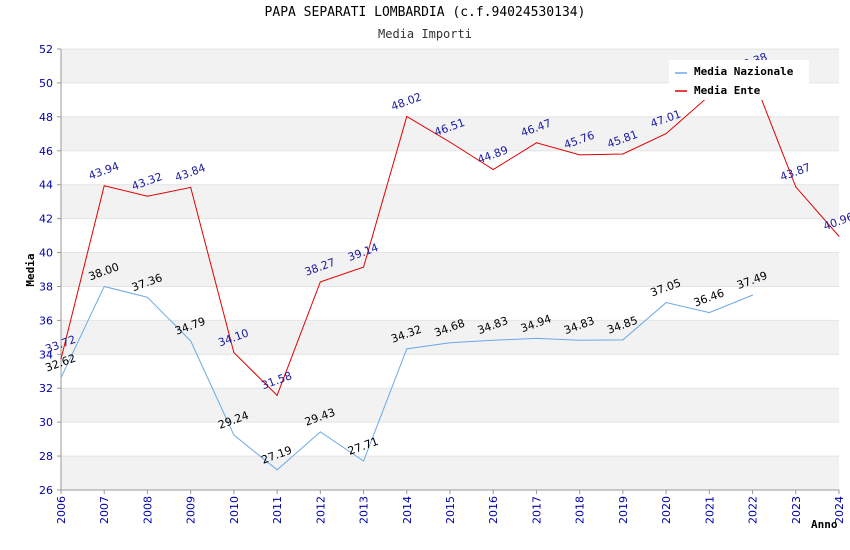 This screenshot has width=850, height=550. Describe the element at coordinates (50, 270) in the screenshot. I see `y-axis-ticks: 26 28 30 32 34 36 38 40 42 44 46 48 50 52` at that location.